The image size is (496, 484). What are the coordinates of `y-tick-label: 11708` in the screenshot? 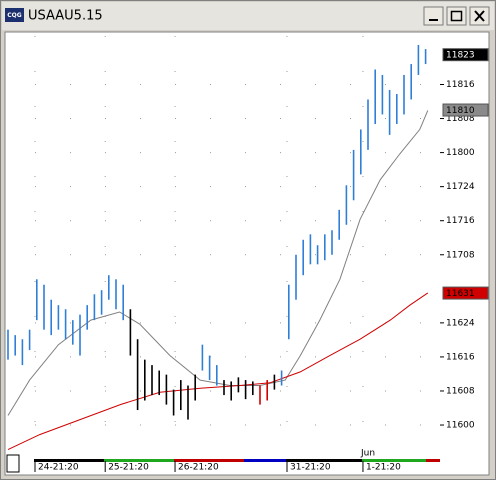 It's located at (460, 255).